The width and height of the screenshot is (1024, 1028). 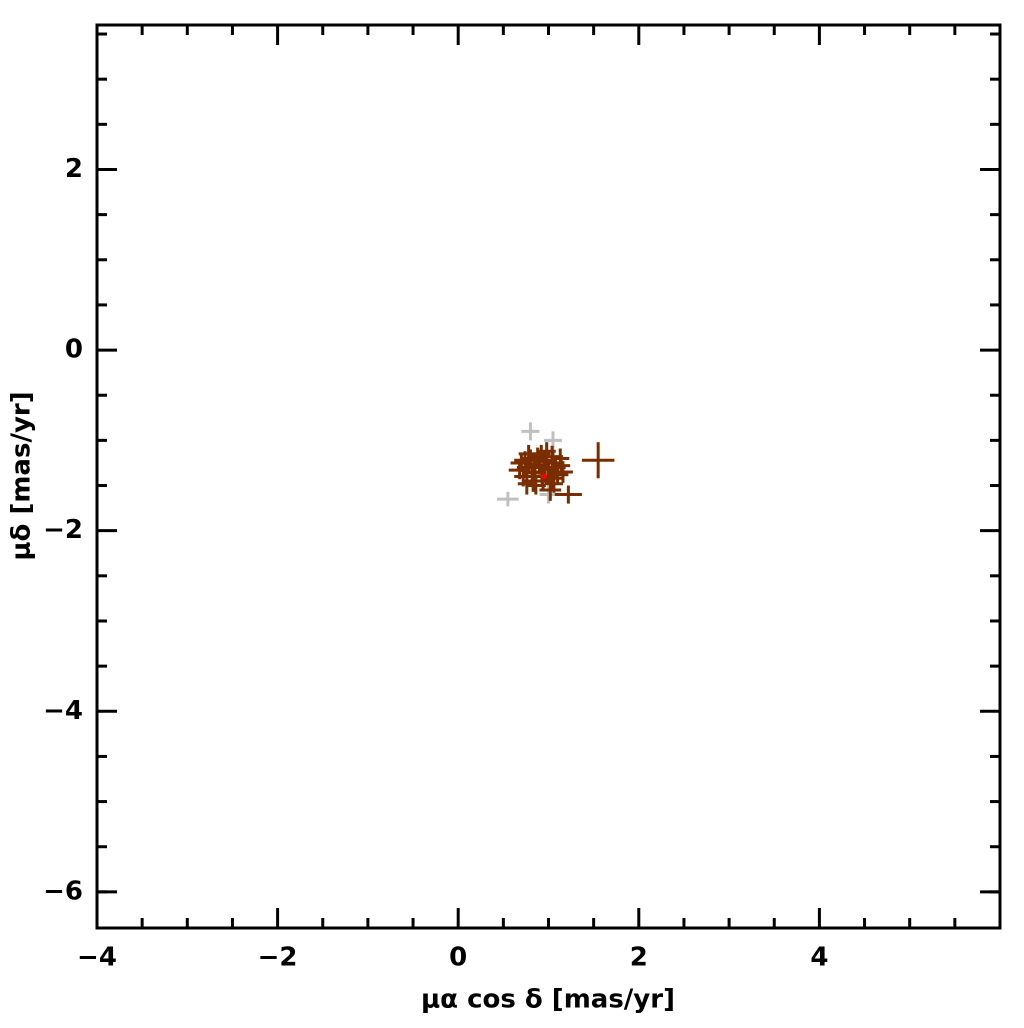 What do you see at coordinates (819, 958) in the screenshot?
I see `x-tick-label: 4` at bounding box center [819, 958].